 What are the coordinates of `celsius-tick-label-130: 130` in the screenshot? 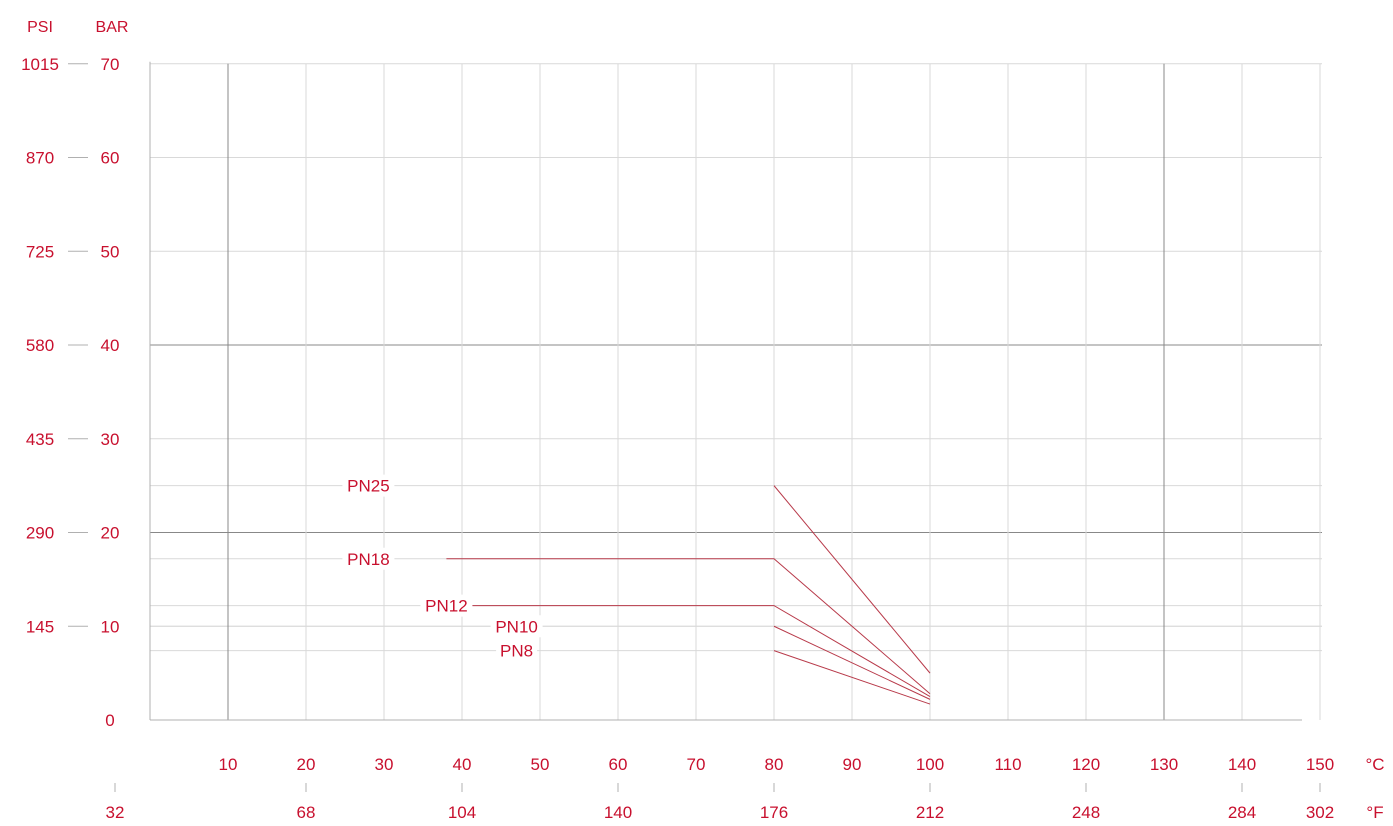 It's located at (1164, 764).